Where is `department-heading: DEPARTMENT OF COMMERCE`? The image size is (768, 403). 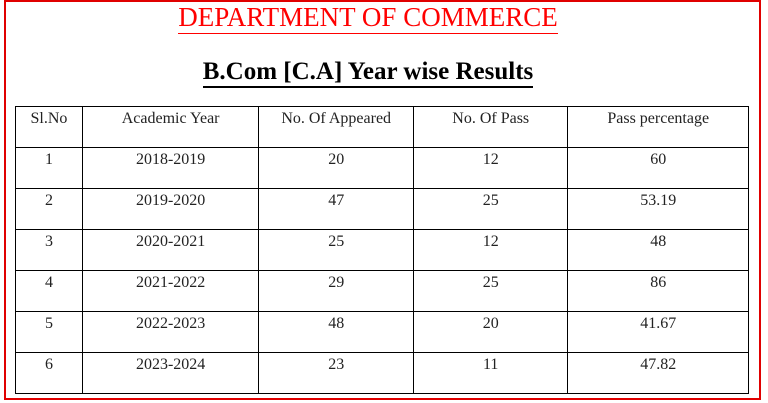 department-heading: DEPARTMENT OF COMMERCE is located at coordinates (368, 18).